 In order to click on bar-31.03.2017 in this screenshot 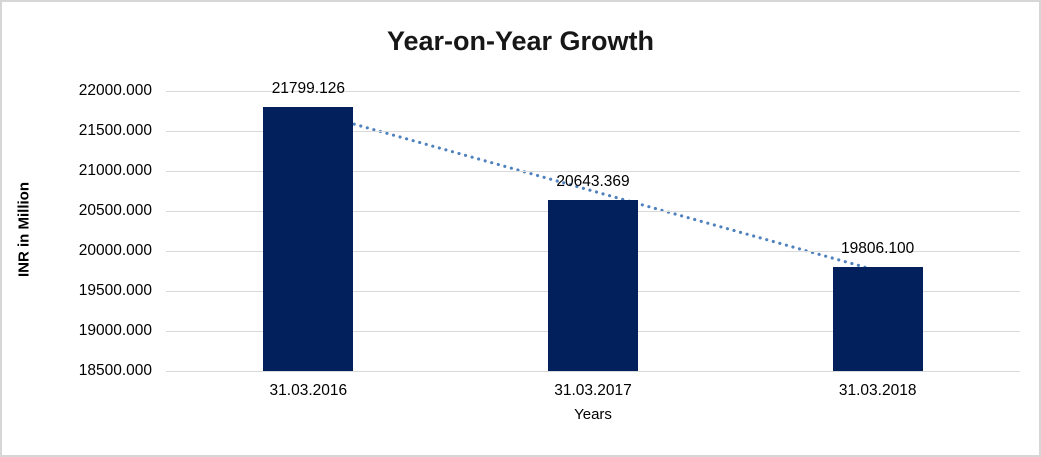, I will do `click(593, 285)`.